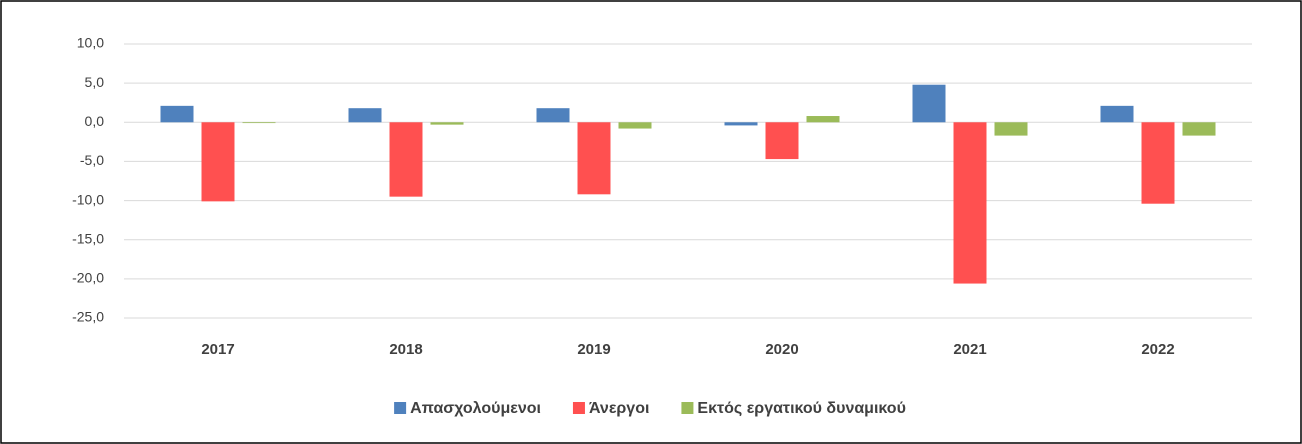  What do you see at coordinates (95, 82) in the screenshot?
I see `y-tick-label: 5,0` at bounding box center [95, 82].